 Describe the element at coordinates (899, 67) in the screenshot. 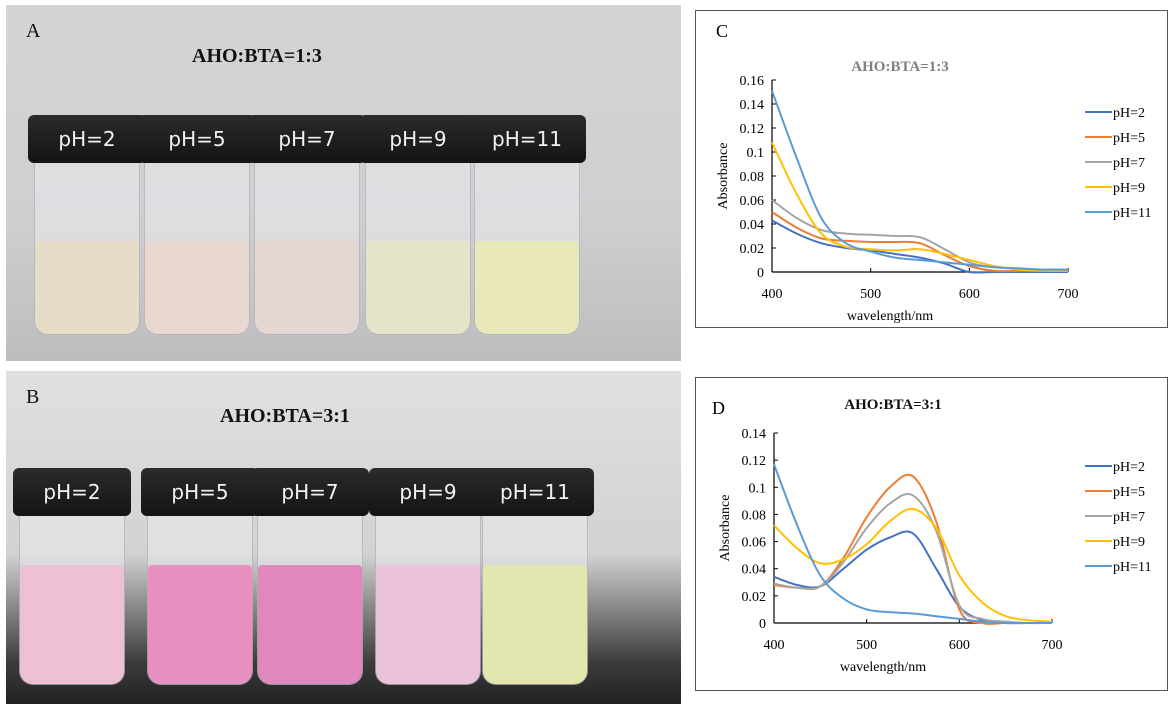

I see `chart-title: AHO:BTA=1:3` at that location.